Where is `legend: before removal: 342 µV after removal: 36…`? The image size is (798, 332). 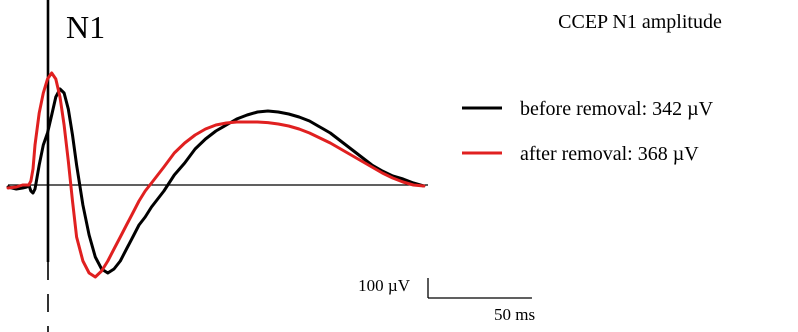 legend: before removal: 342 µV after removal: 36… is located at coordinates (588, 131).